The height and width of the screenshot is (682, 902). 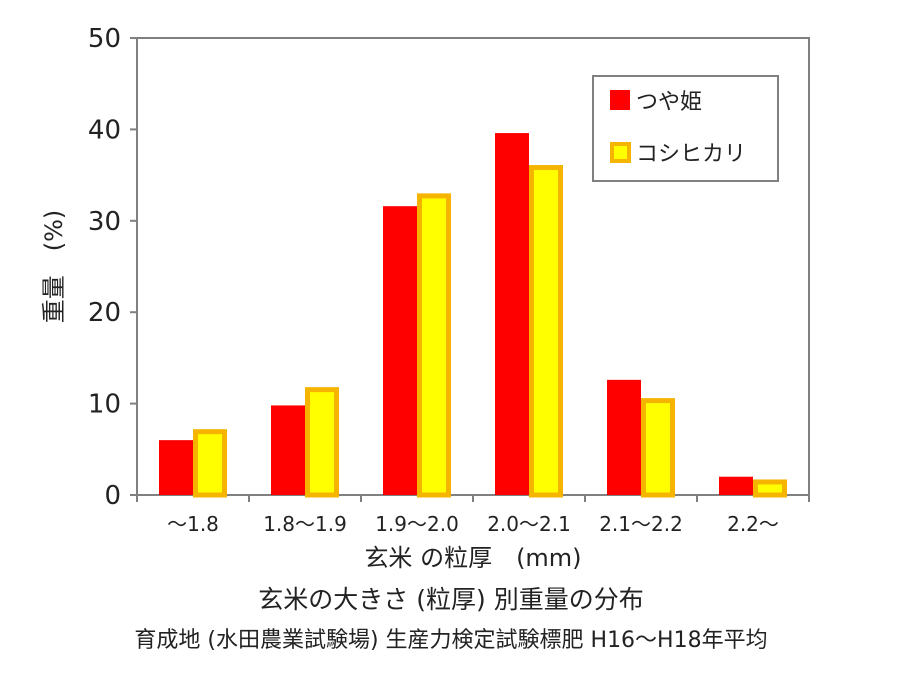 What do you see at coordinates (417, 524) in the screenshot?
I see `x-tick-label: 1.9～2.0` at bounding box center [417, 524].